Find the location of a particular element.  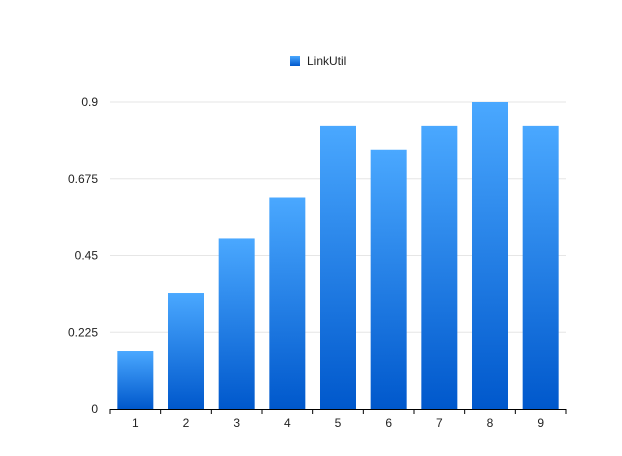

x-tick-label: 4 is located at coordinates (287, 423).